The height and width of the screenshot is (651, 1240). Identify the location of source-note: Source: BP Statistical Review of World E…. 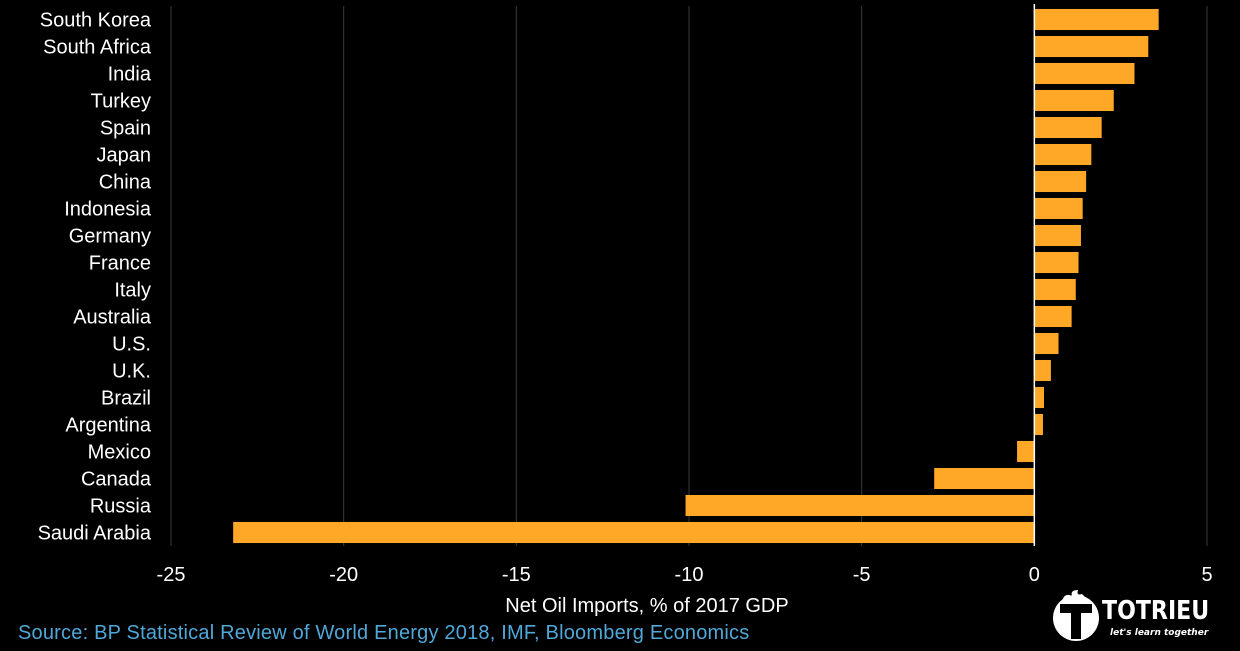
(384, 633).